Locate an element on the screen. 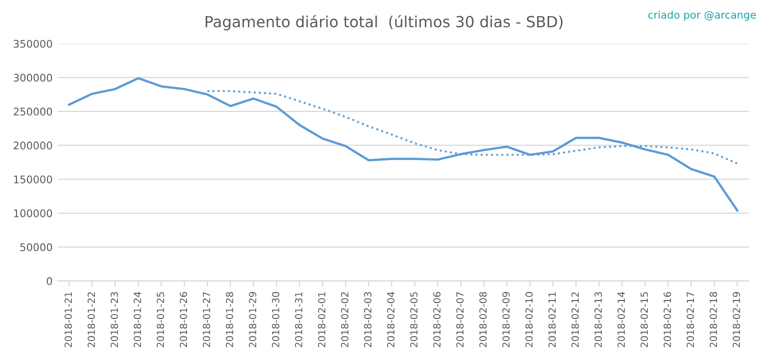  x-tick-label: 2018-01-21 is located at coordinates (68, 320).